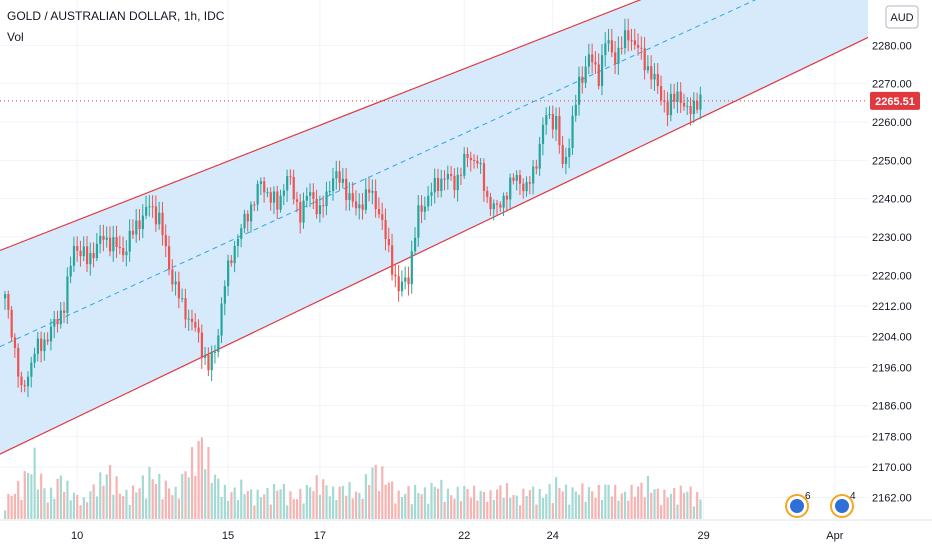 This screenshot has width=932, height=550. What do you see at coordinates (116, 16) in the screenshot?
I see `symbol-title: GOLD / AUSTRALIAN DOLLAR, 1h, IDC` at bounding box center [116, 16].